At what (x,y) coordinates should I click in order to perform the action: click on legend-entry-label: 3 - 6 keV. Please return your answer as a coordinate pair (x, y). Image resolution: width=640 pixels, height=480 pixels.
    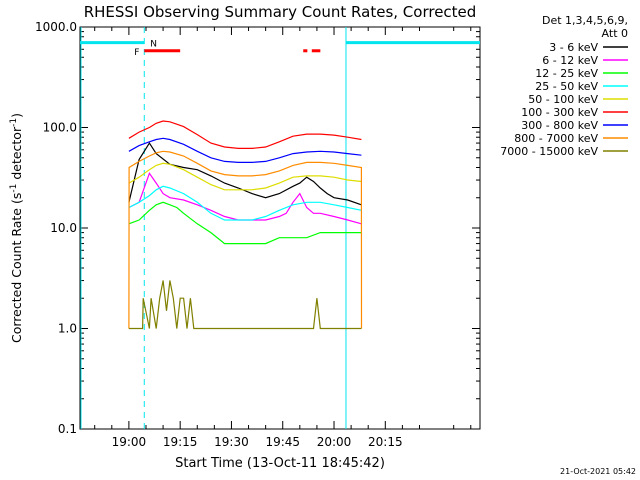
    Looking at the image, I should click on (573, 47).